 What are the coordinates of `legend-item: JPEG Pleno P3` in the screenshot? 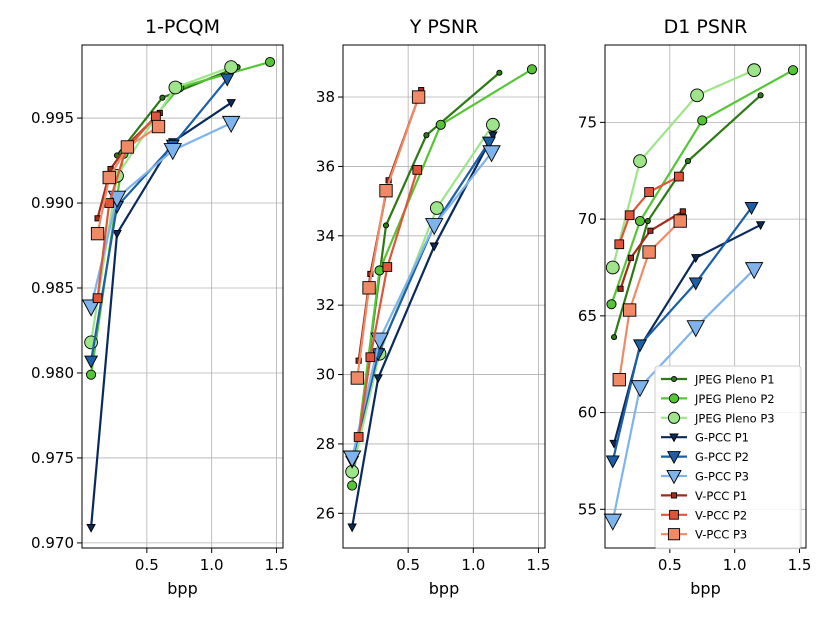 It's located at (718, 418).